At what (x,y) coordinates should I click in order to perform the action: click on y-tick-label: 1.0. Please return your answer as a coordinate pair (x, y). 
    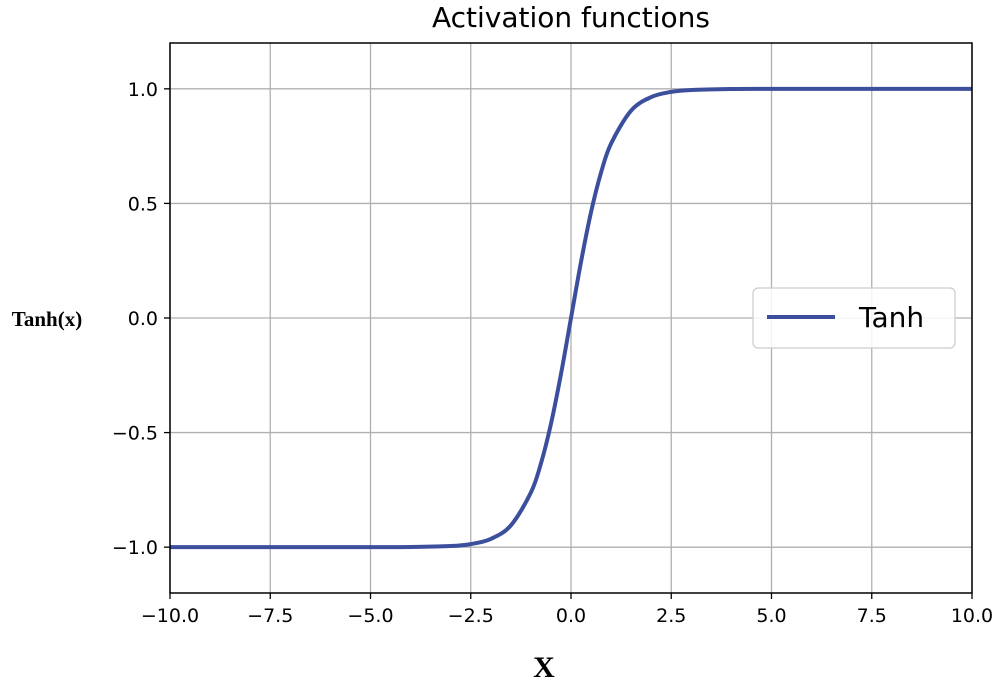
    Looking at the image, I should click on (143, 90).